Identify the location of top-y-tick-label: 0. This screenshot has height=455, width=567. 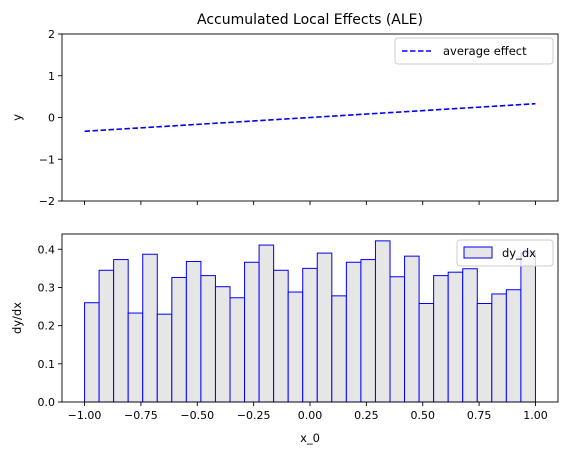
(51, 118).